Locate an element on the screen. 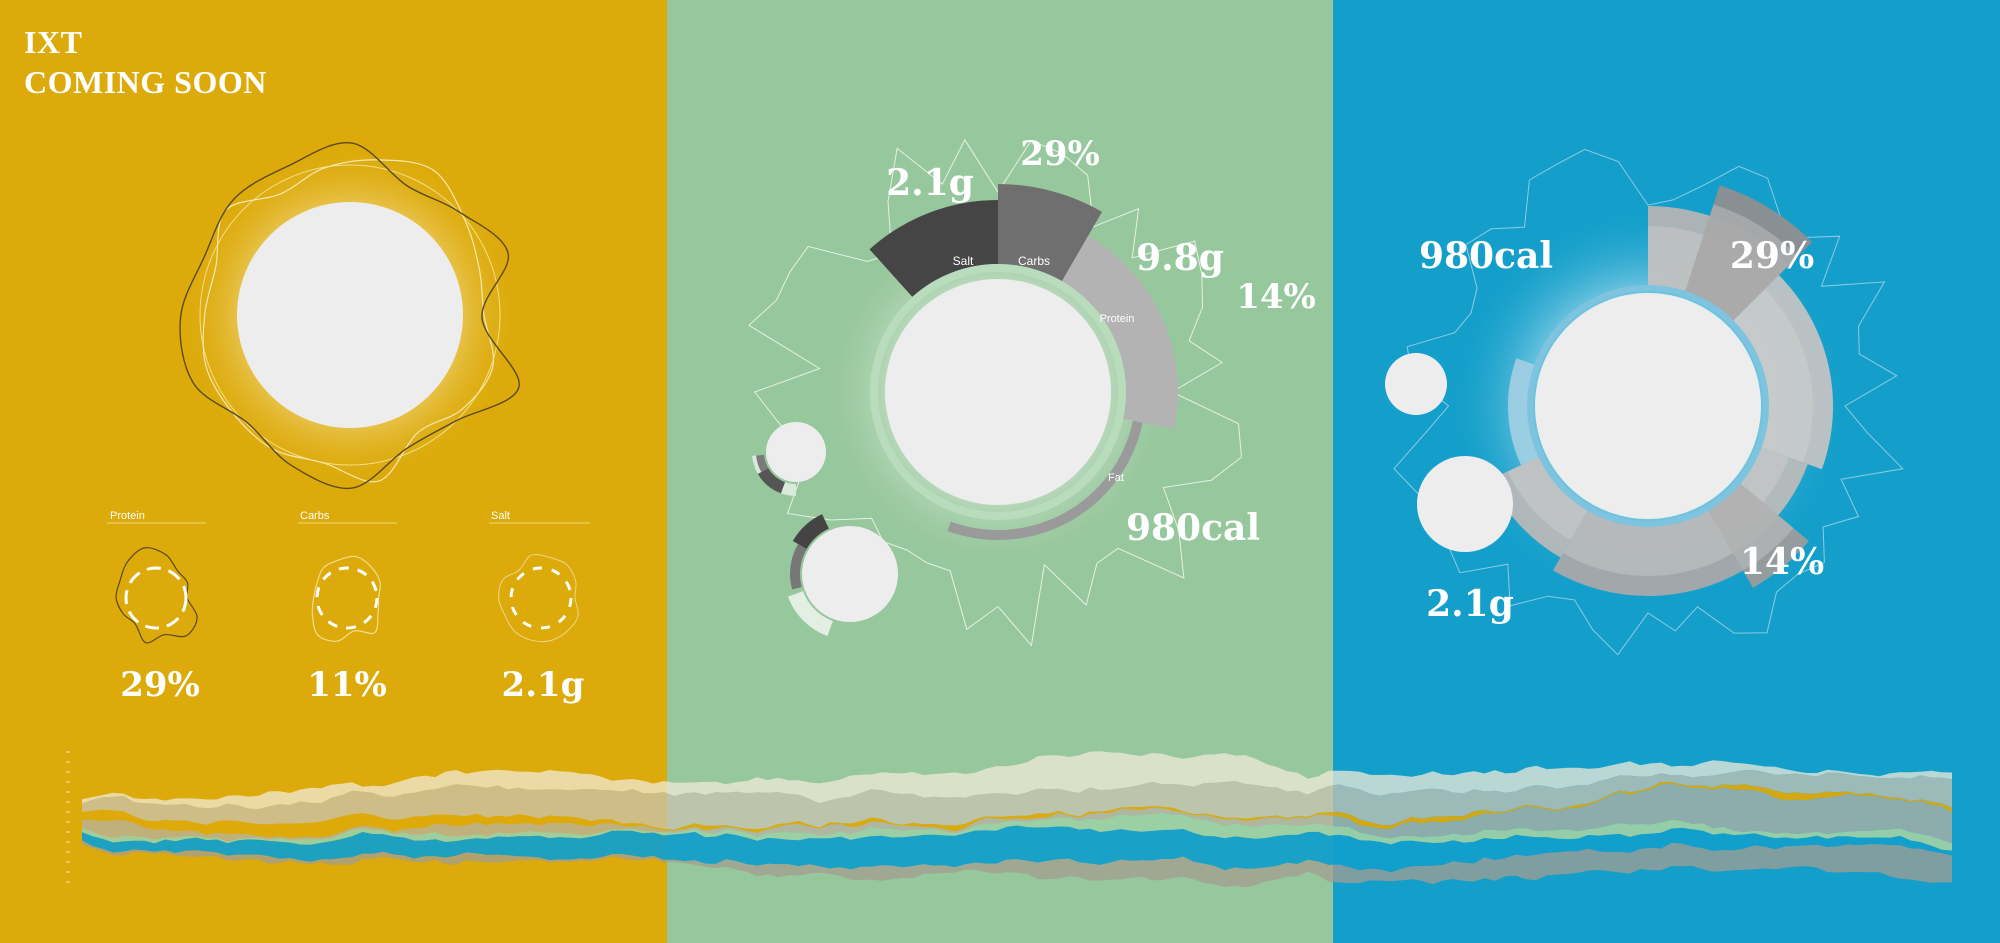 The height and width of the screenshot is (943, 2000). salt-blob is located at coordinates (538, 598).